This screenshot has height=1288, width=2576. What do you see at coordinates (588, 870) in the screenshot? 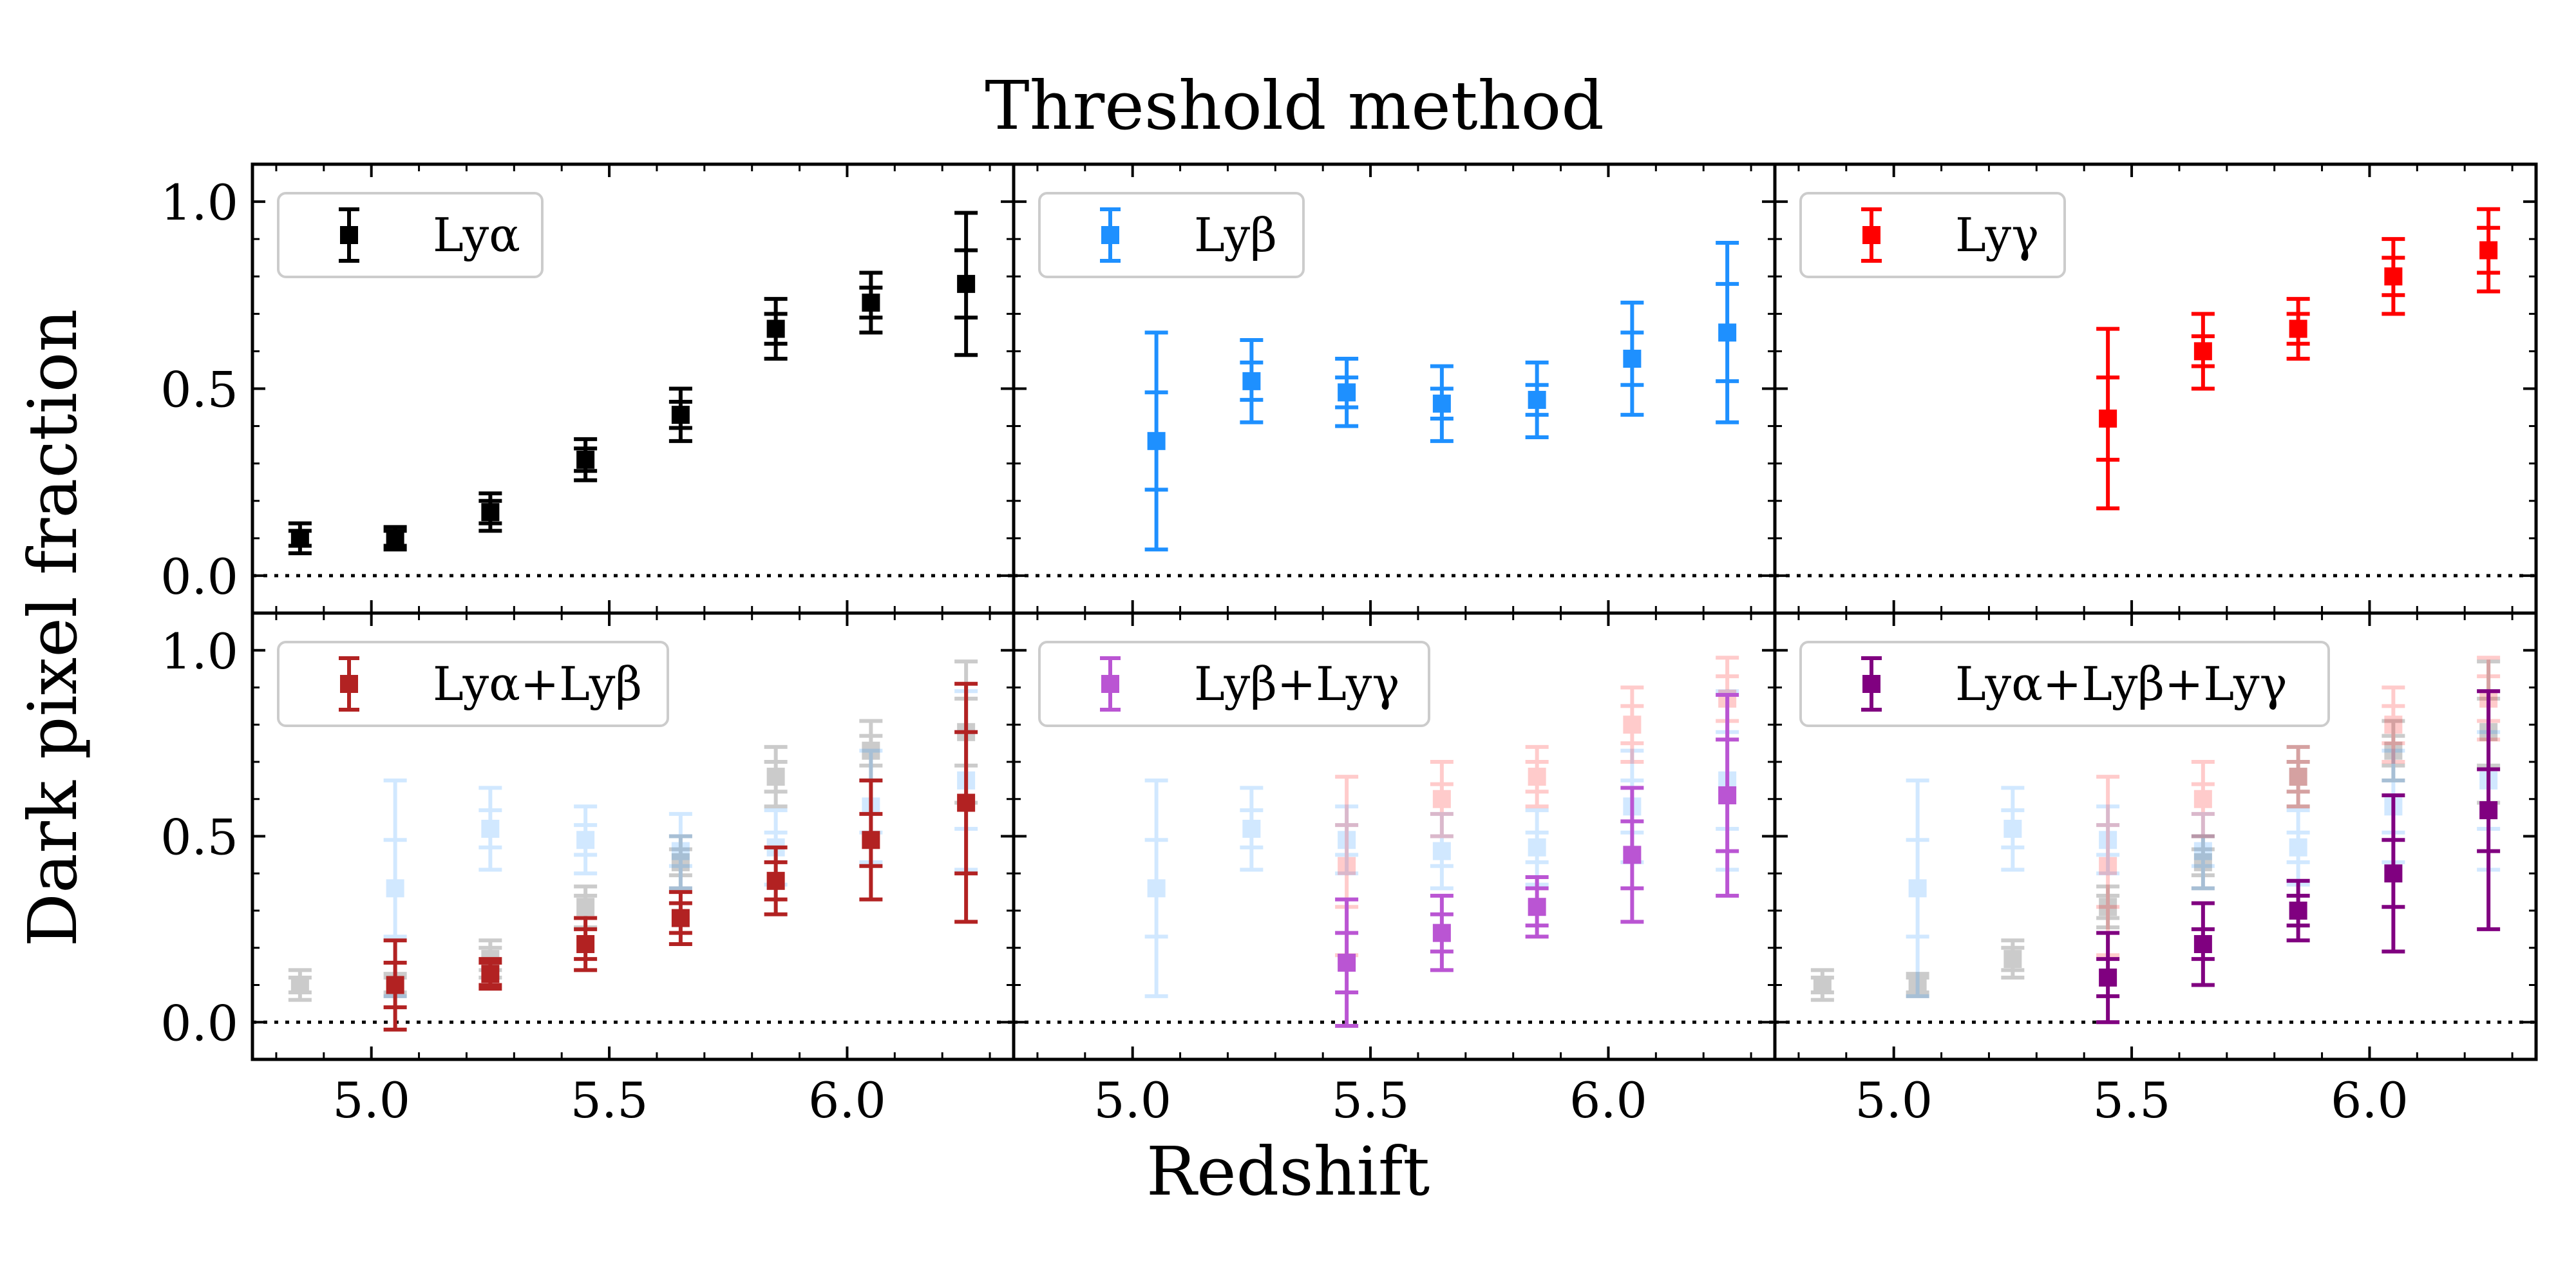
I see `panel-4: 0.0 0.5 1.0 5.0 5.5 6.0 Lyα+Lyβ` at bounding box center [588, 870].